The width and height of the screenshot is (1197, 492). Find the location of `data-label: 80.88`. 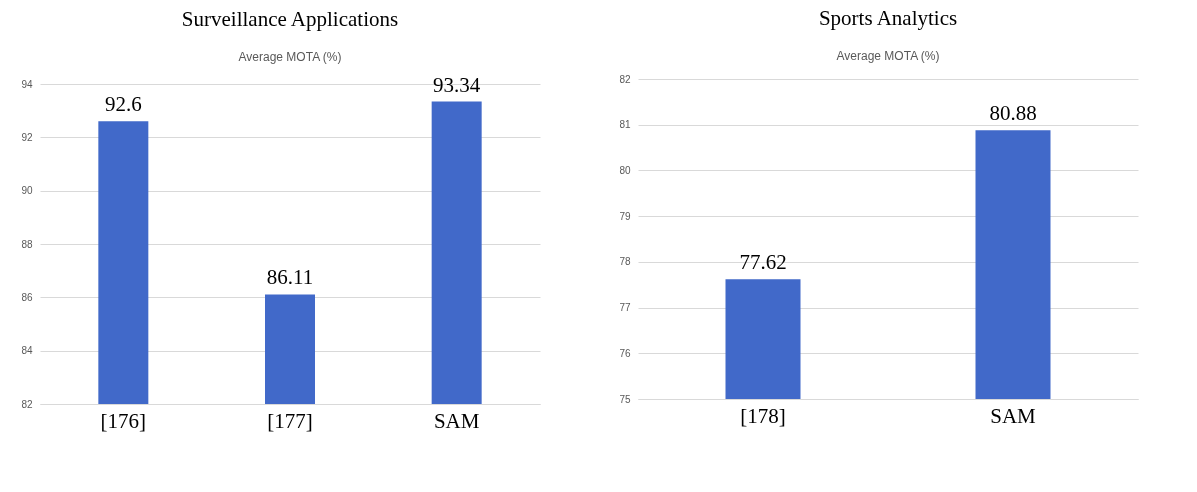

data-label: 80.88 is located at coordinates (1013, 113).